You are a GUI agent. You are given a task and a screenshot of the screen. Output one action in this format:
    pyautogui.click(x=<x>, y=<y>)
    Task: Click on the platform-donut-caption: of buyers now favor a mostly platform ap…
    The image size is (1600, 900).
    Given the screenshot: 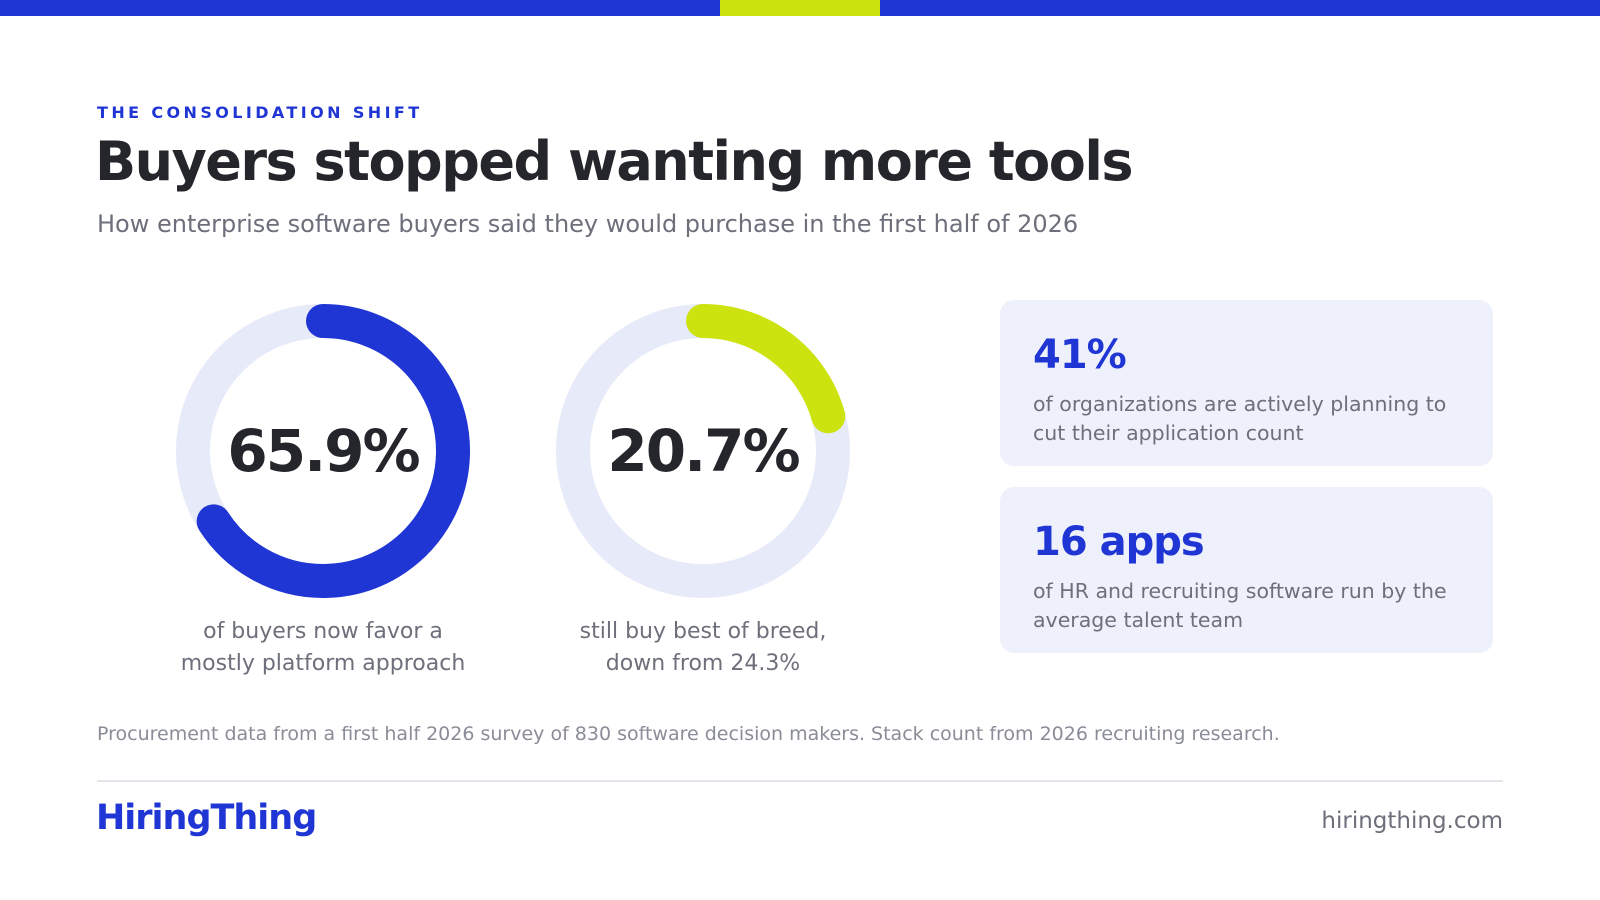 What is the action you would take?
    pyautogui.click(x=323, y=648)
    